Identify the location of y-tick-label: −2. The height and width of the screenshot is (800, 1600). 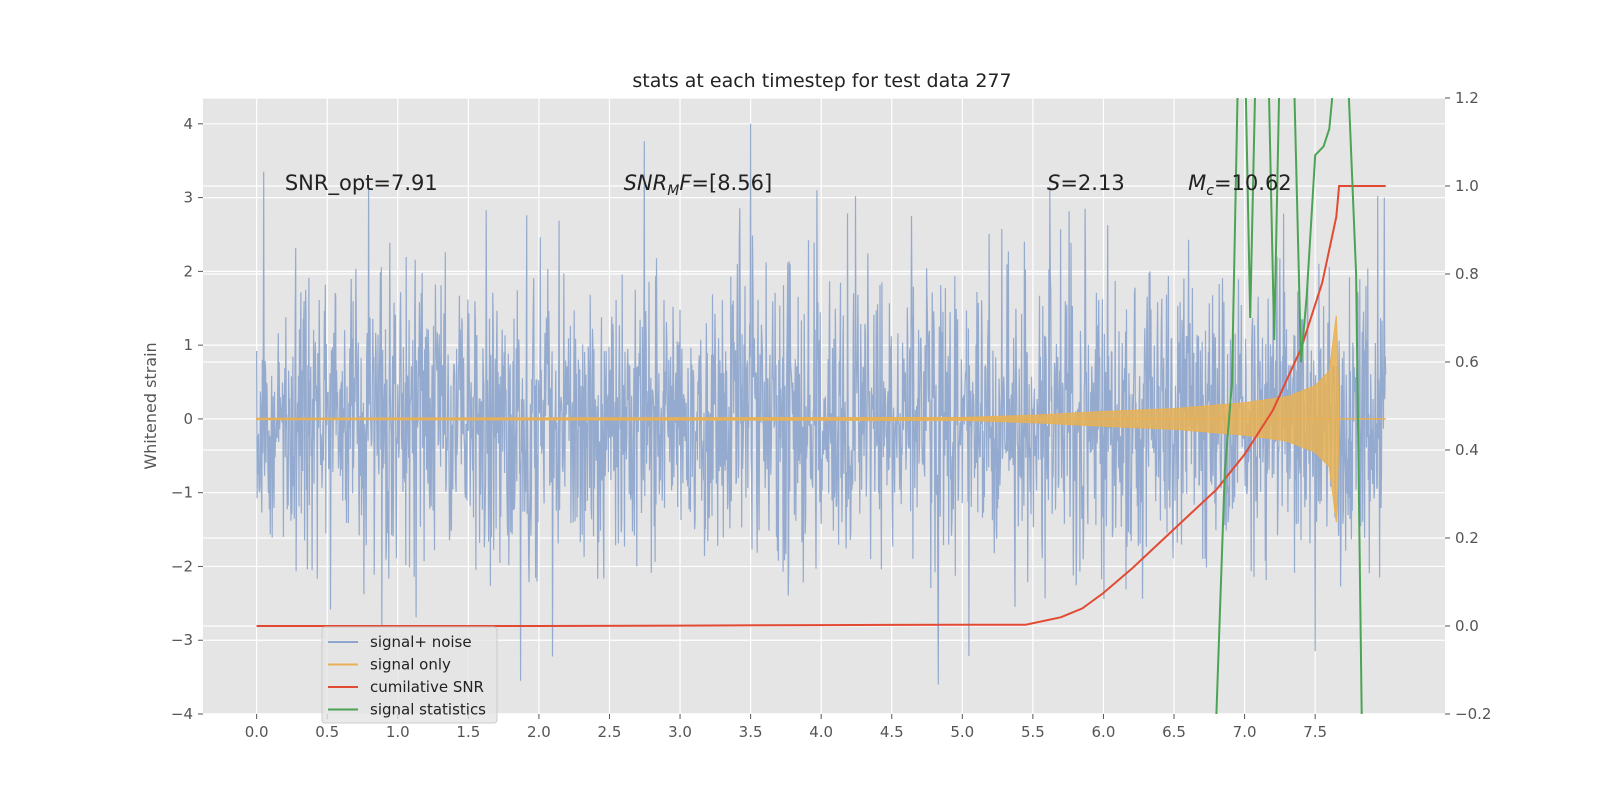
(182, 566).